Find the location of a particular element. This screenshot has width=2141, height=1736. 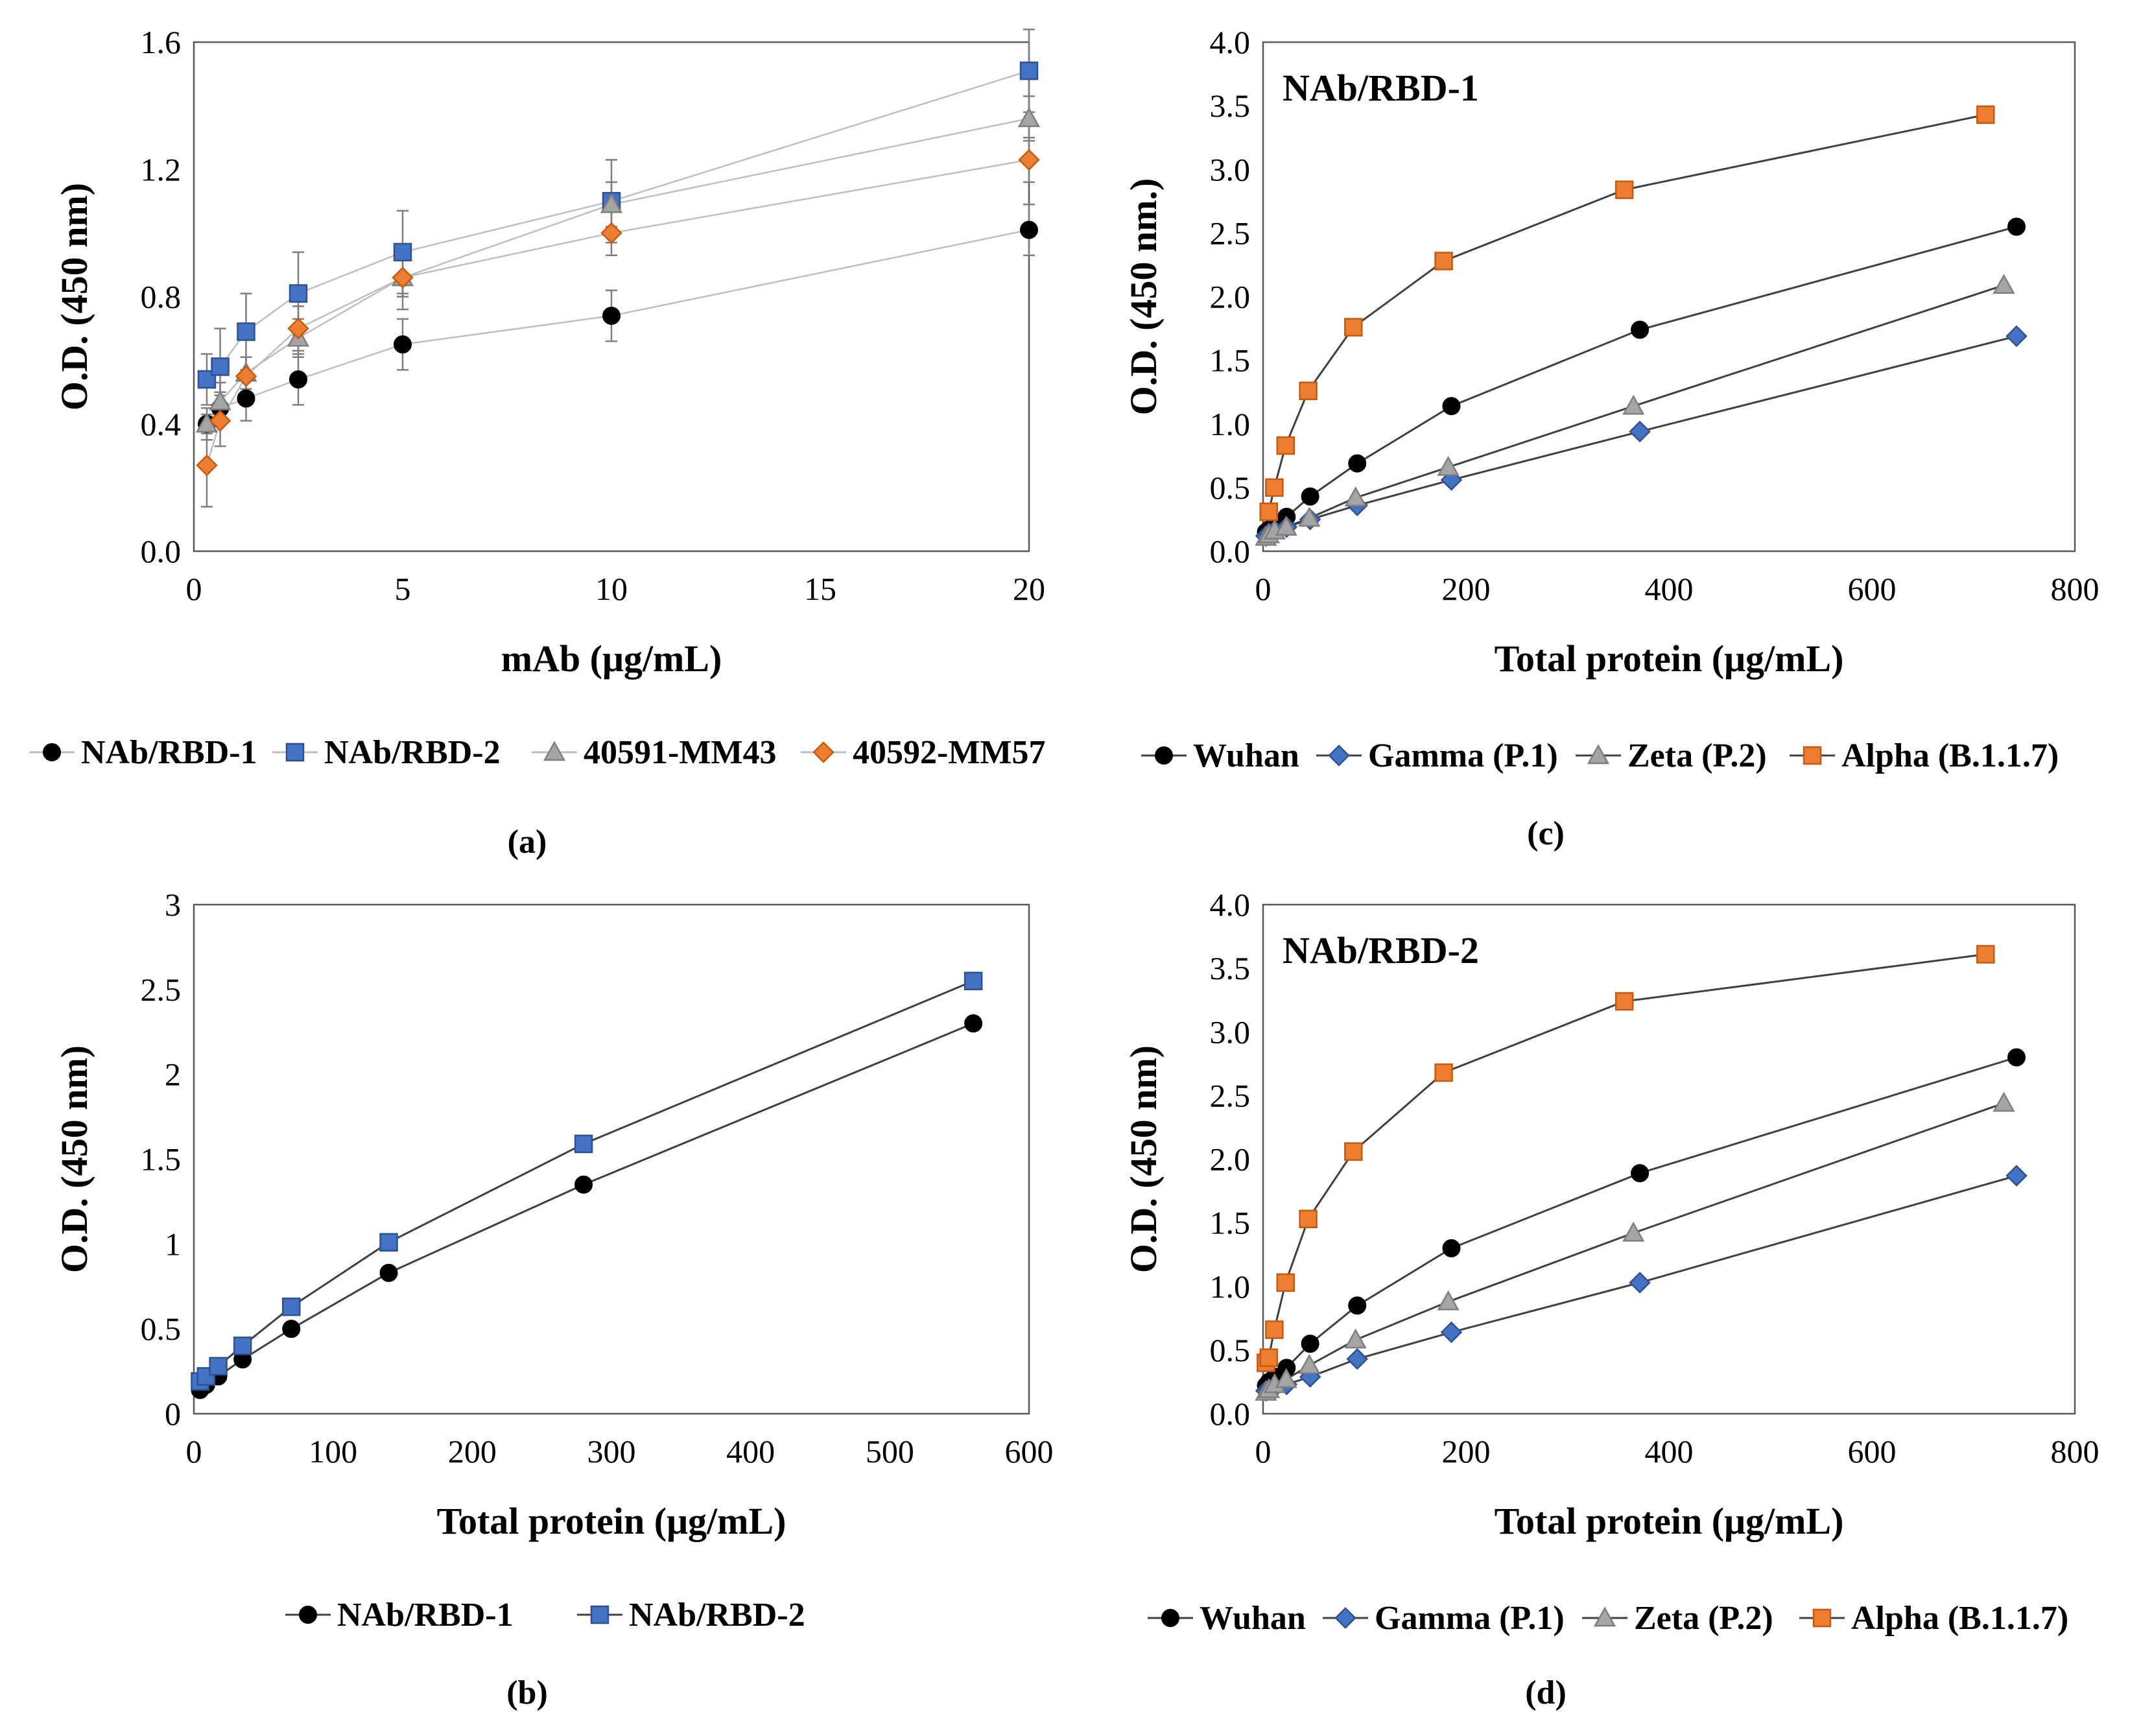

y-tick-label: 4.0 is located at coordinates (1231, 42).